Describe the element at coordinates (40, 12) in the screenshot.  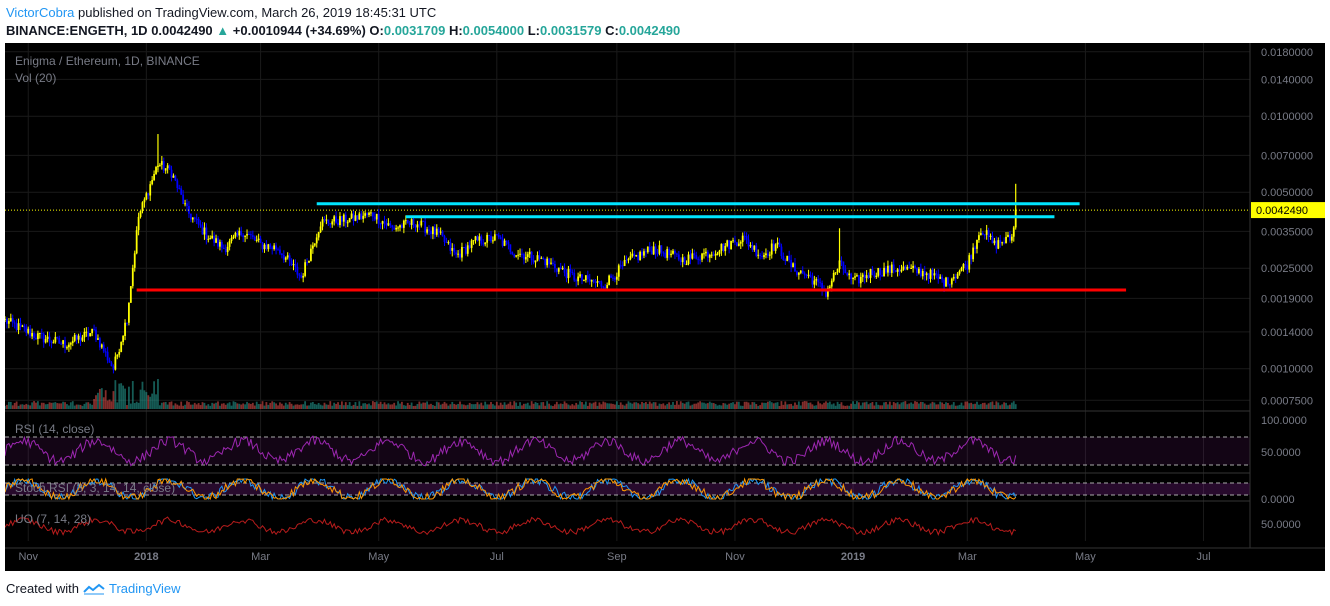
I see `author-link: VictorCobra` at that location.